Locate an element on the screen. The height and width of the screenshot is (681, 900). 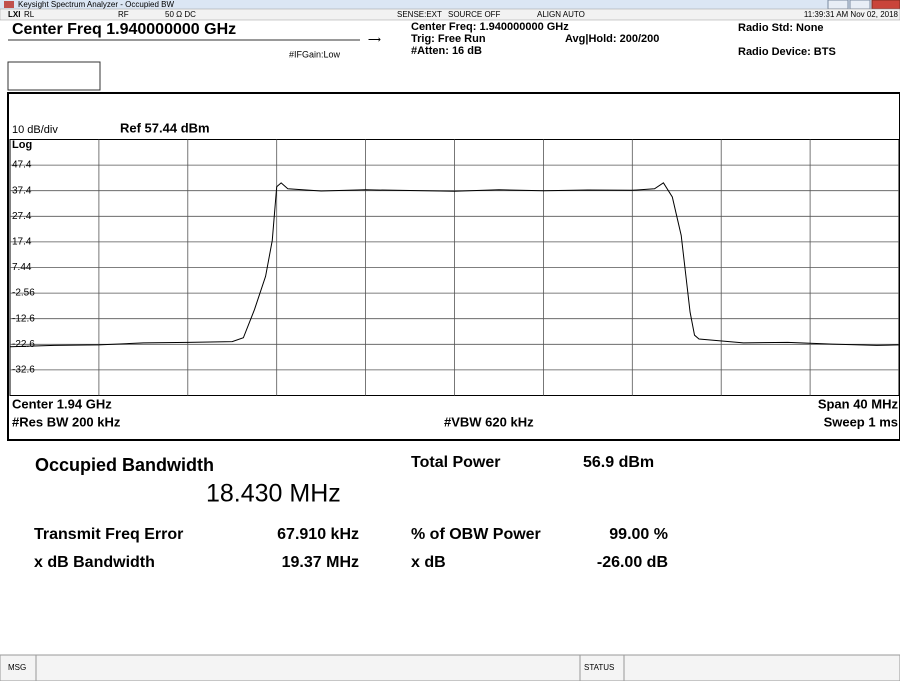
y-tick-label: -12.6 is located at coordinates (23, 318).